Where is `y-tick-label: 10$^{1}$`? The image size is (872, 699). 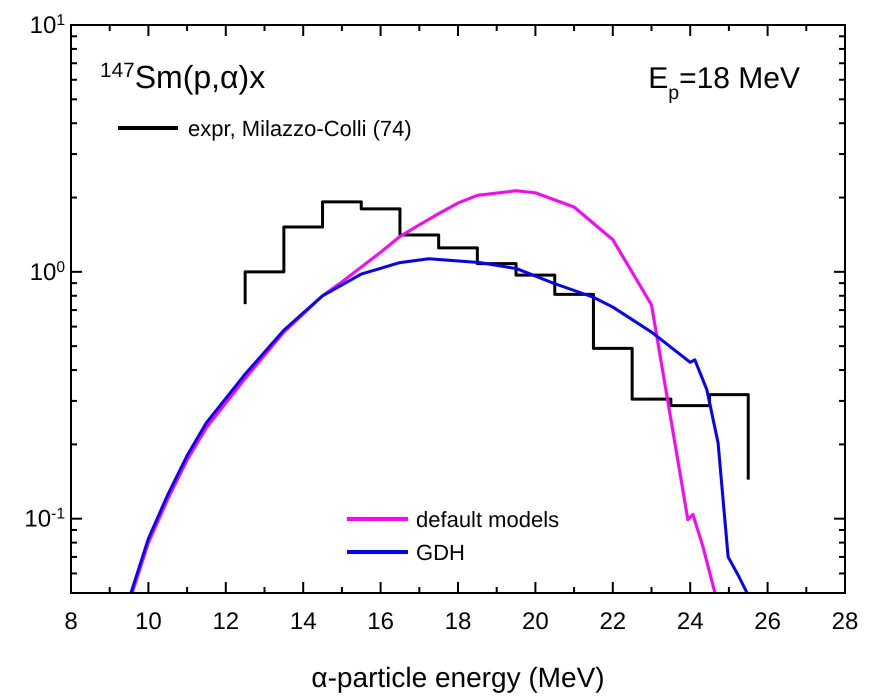 y-tick-label: 10$^{1}$ is located at coordinates (47, 25).